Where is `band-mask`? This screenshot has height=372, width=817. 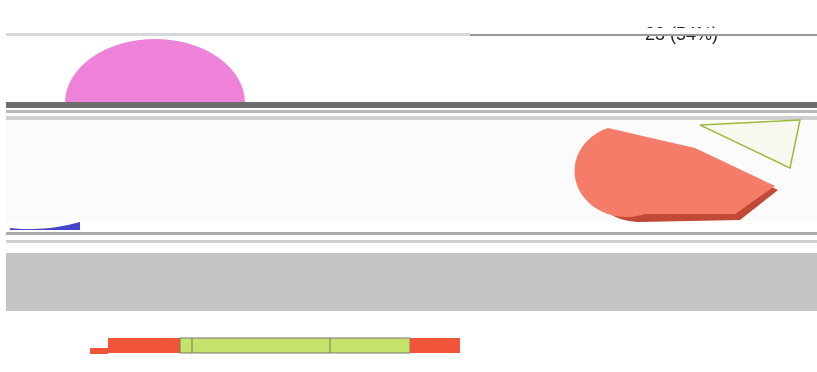 band-mask is located at coordinates (408, 32).